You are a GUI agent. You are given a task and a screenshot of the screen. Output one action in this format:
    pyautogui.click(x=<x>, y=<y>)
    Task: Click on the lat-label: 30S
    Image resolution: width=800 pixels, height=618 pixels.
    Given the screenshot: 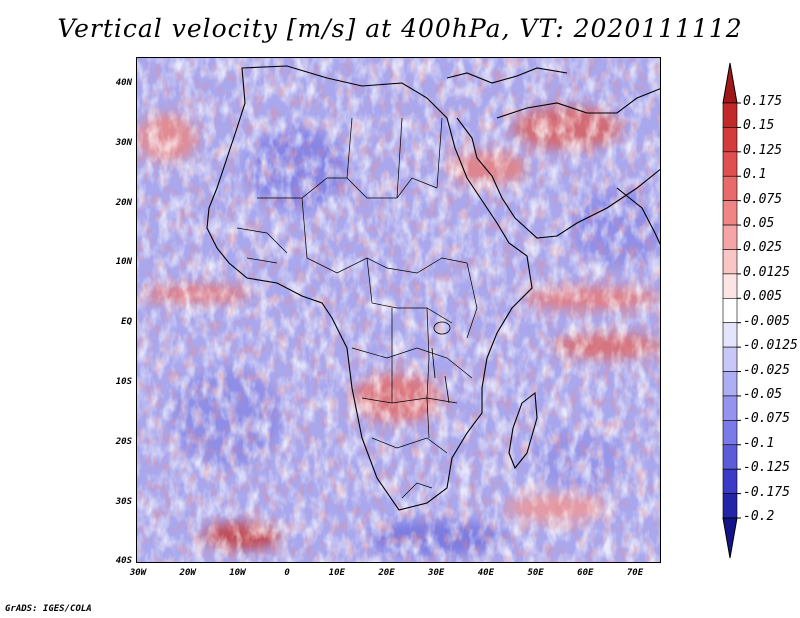 What is the action you would take?
    pyautogui.click(x=123, y=501)
    